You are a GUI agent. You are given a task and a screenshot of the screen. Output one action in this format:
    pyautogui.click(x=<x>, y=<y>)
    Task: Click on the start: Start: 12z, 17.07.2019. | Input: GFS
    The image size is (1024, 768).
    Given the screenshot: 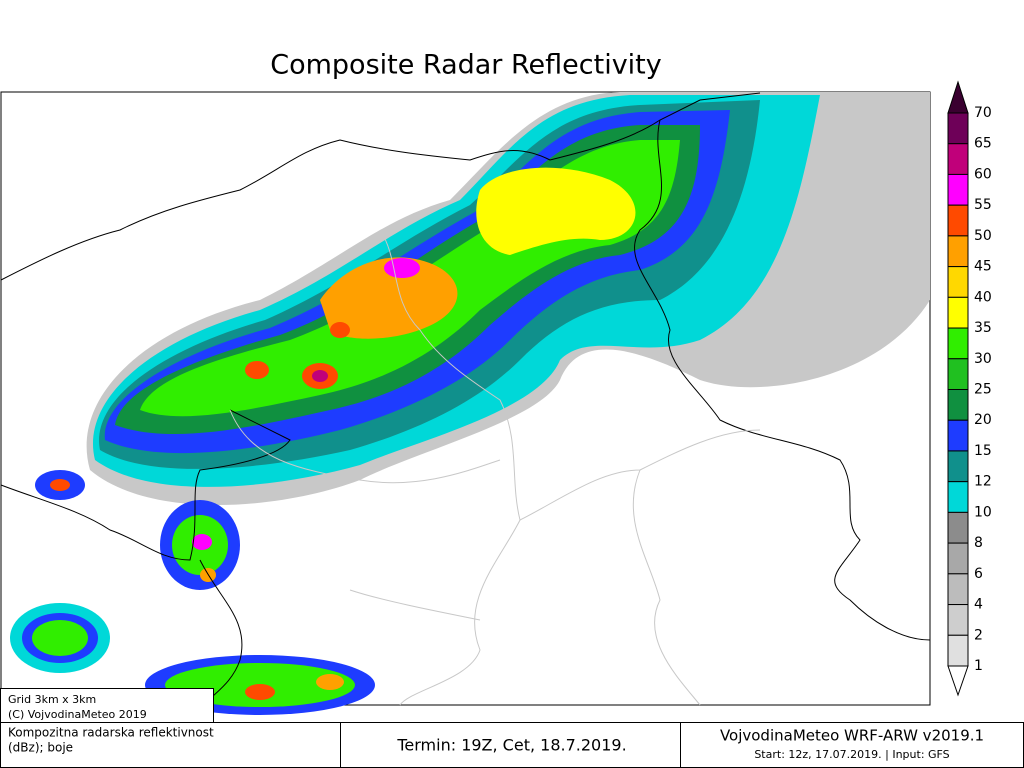 What is the action you would take?
    pyautogui.click(x=851, y=754)
    